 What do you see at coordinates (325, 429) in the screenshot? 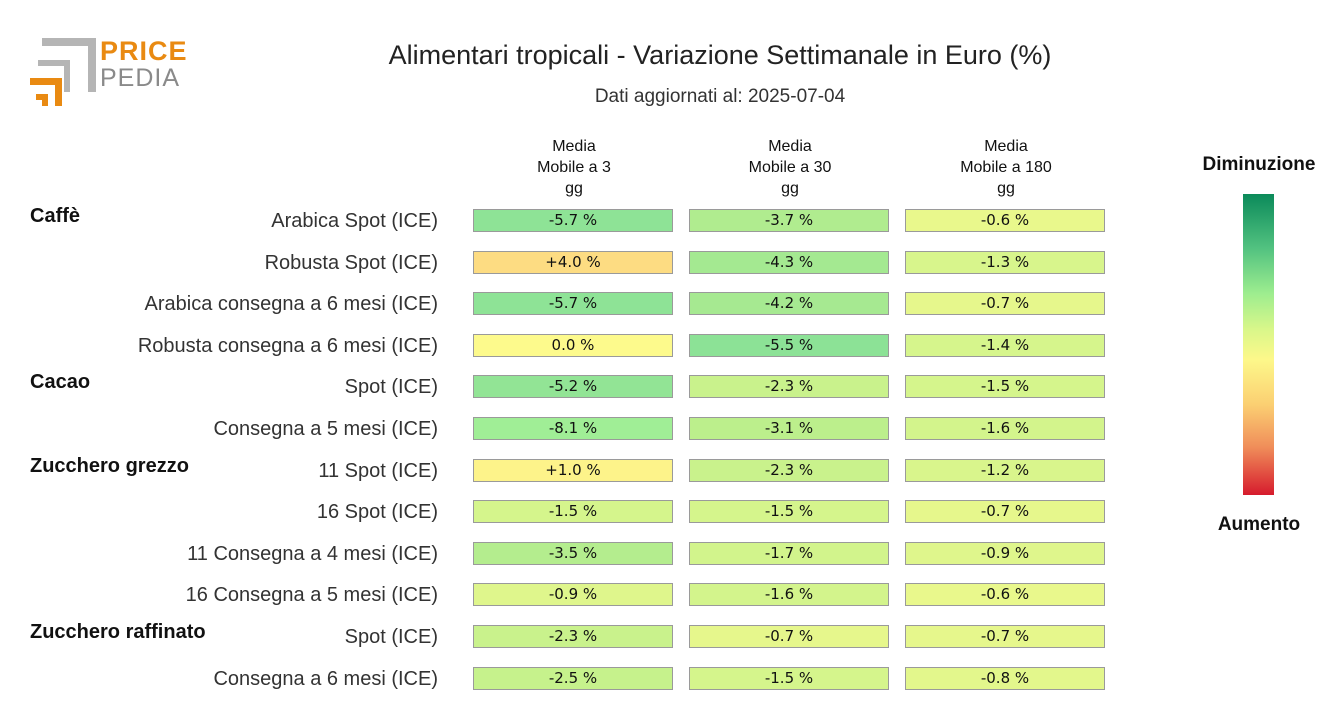
I see `row-label: Consegna a 5 mesi (ICE)` at bounding box center [325, 429].